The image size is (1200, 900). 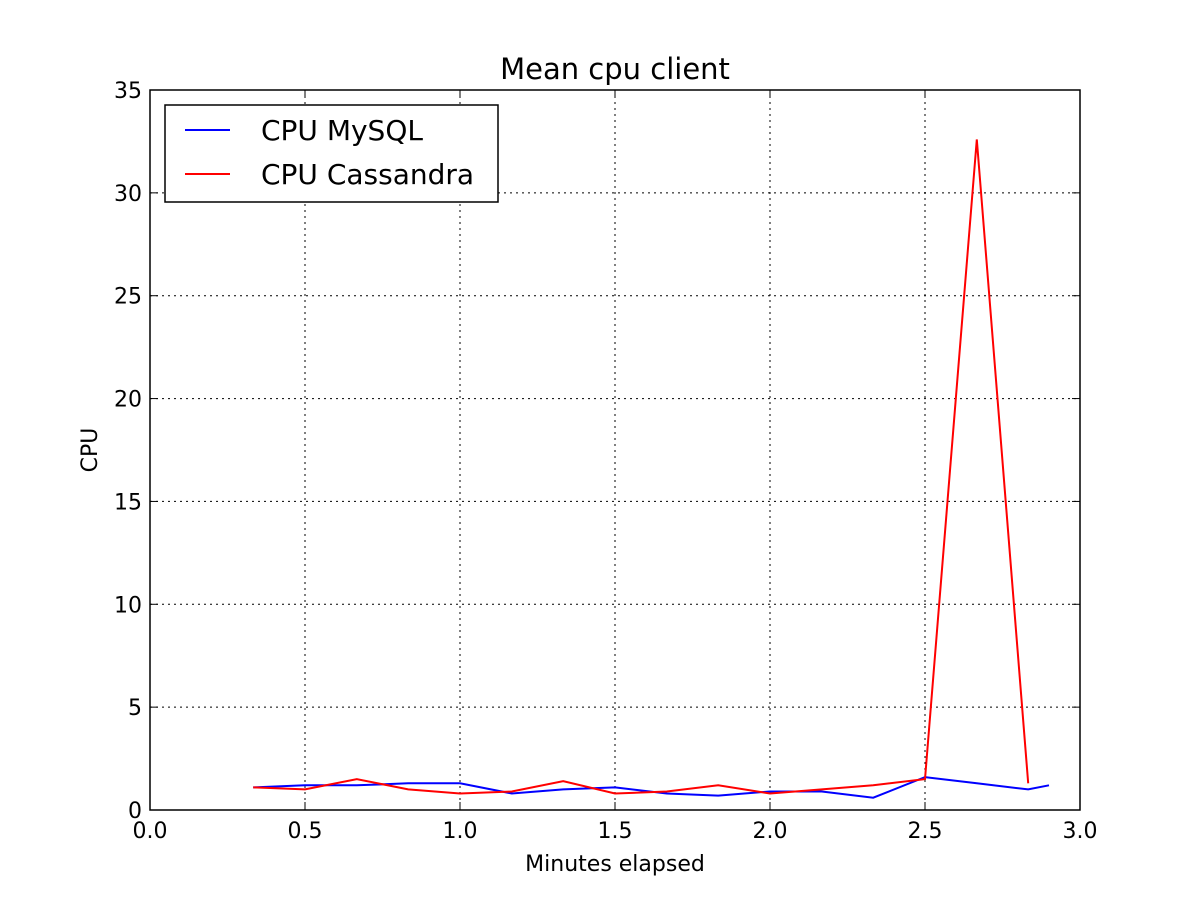 I want to click on series-line-mysql, so click(x=651, y=787).